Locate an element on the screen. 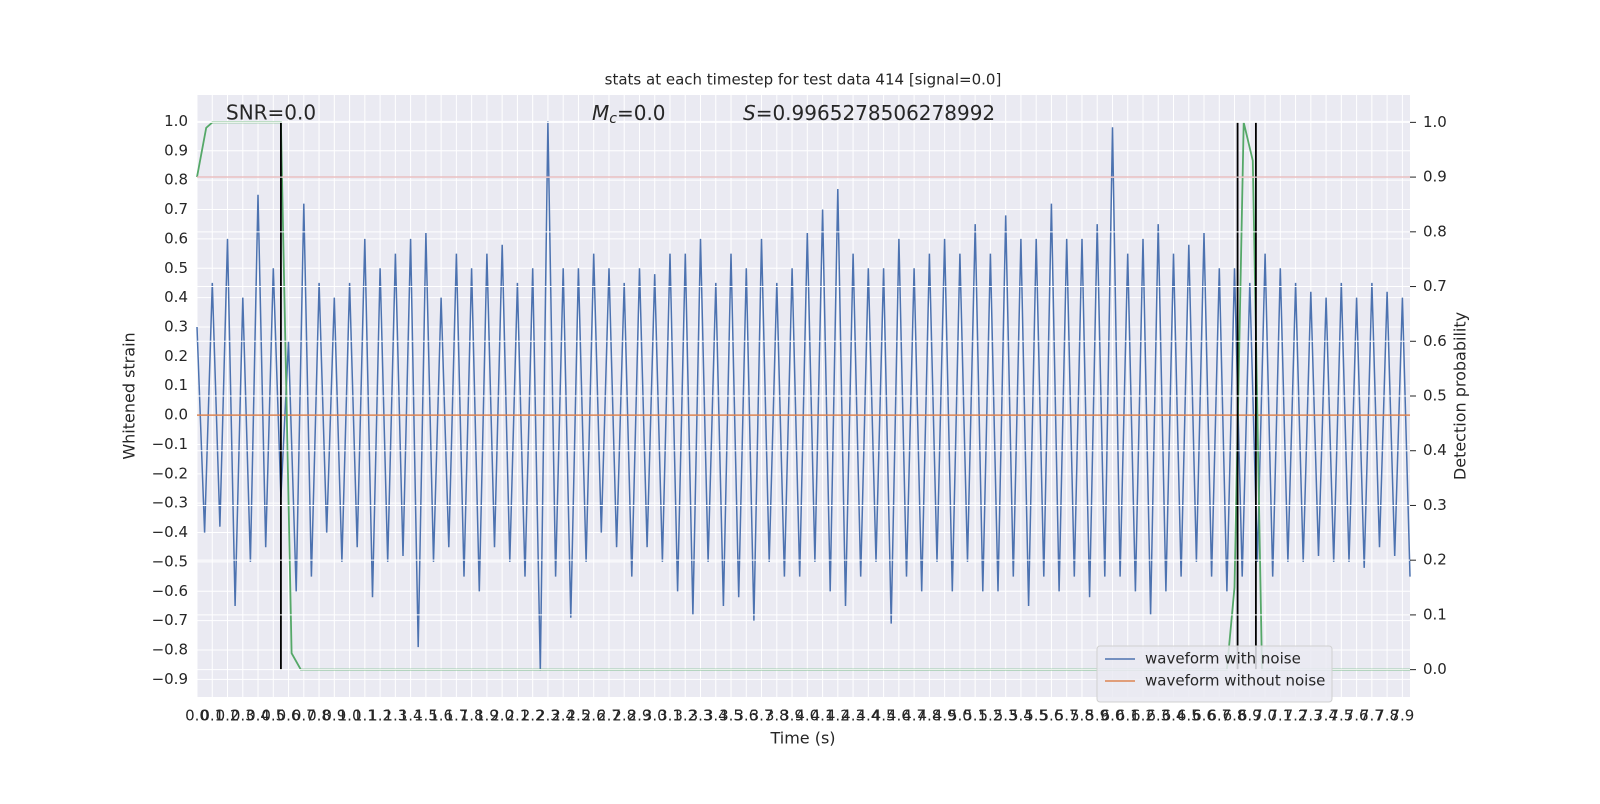  x-tick-label: 0.8 is located at coordinates (319, 716).